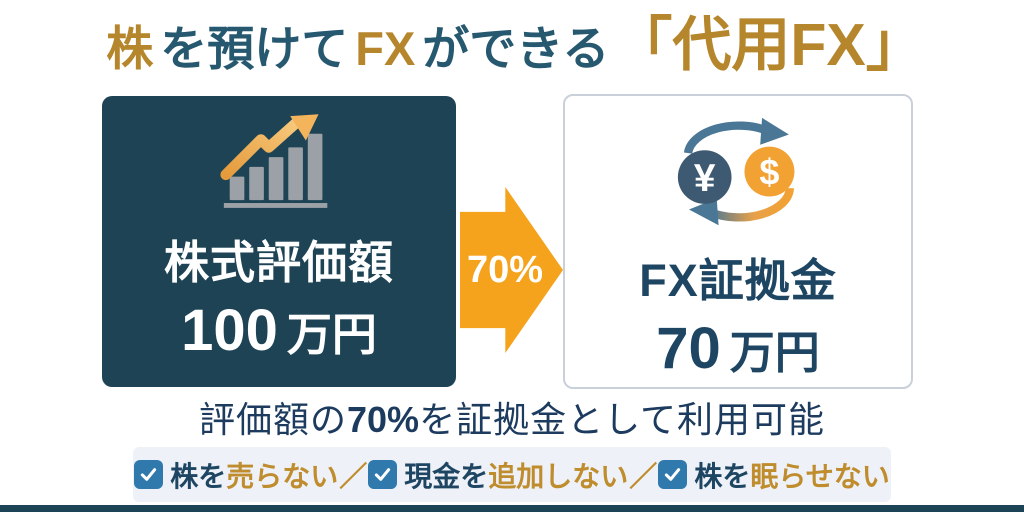  What do you see at coordinates (705, 178) in the screenshot?
I see `yen-symbol: ¥` at bounding box center [705, 178].